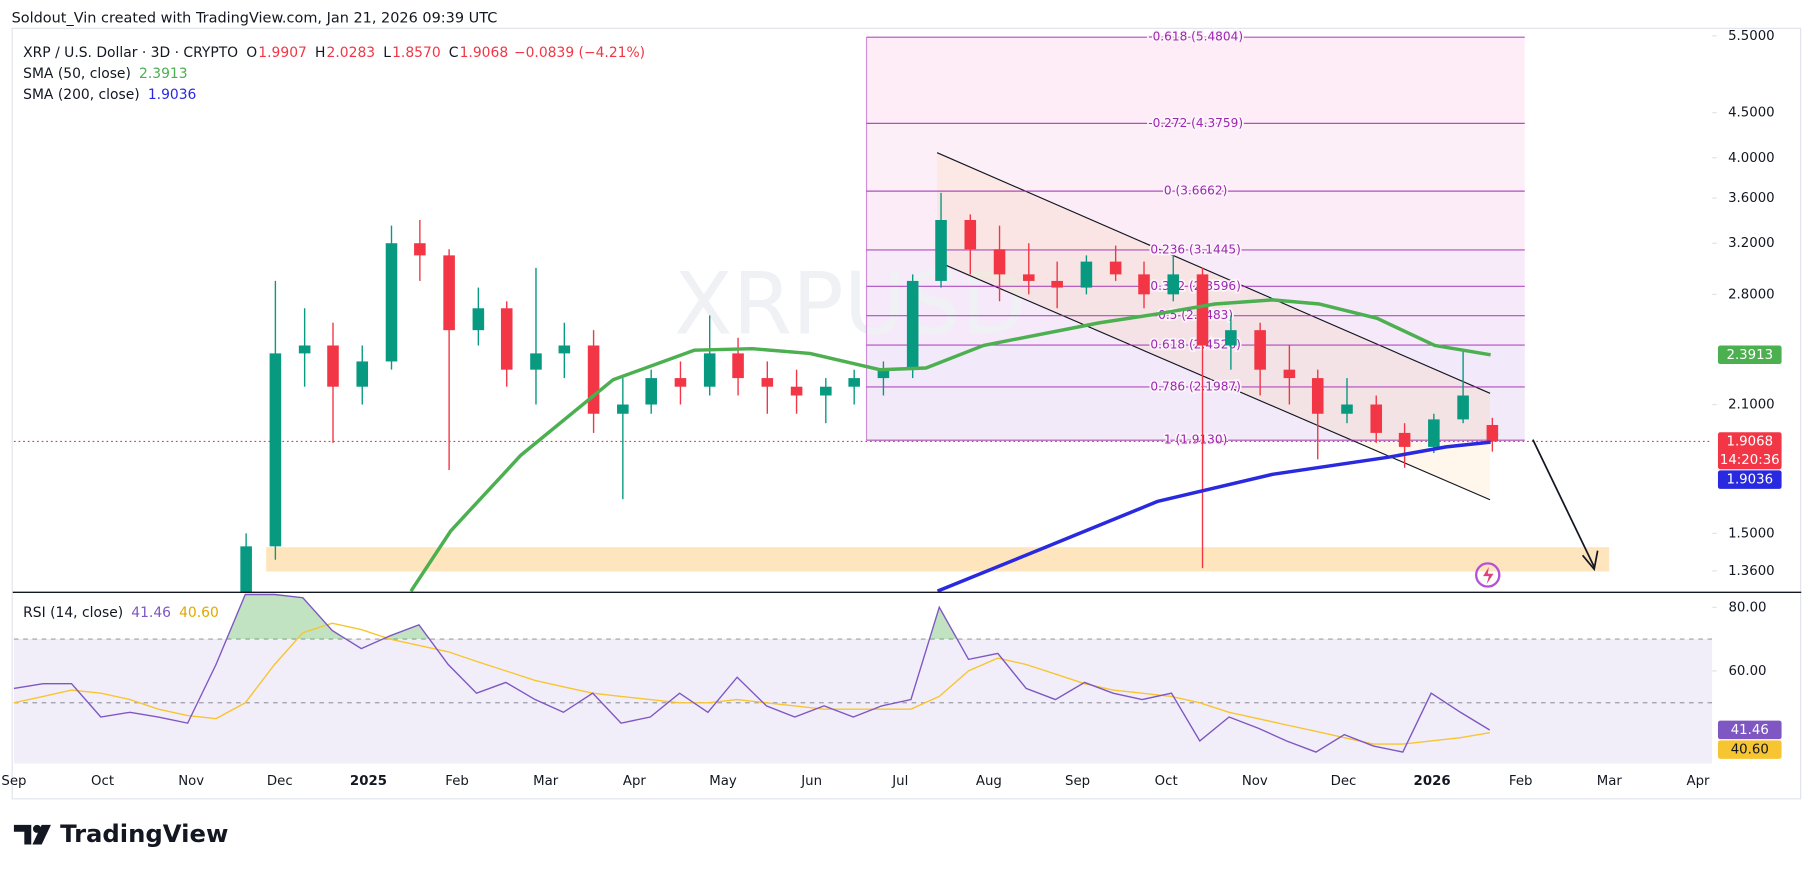  I want to click on ohlc-key: L, so click(387, 53).